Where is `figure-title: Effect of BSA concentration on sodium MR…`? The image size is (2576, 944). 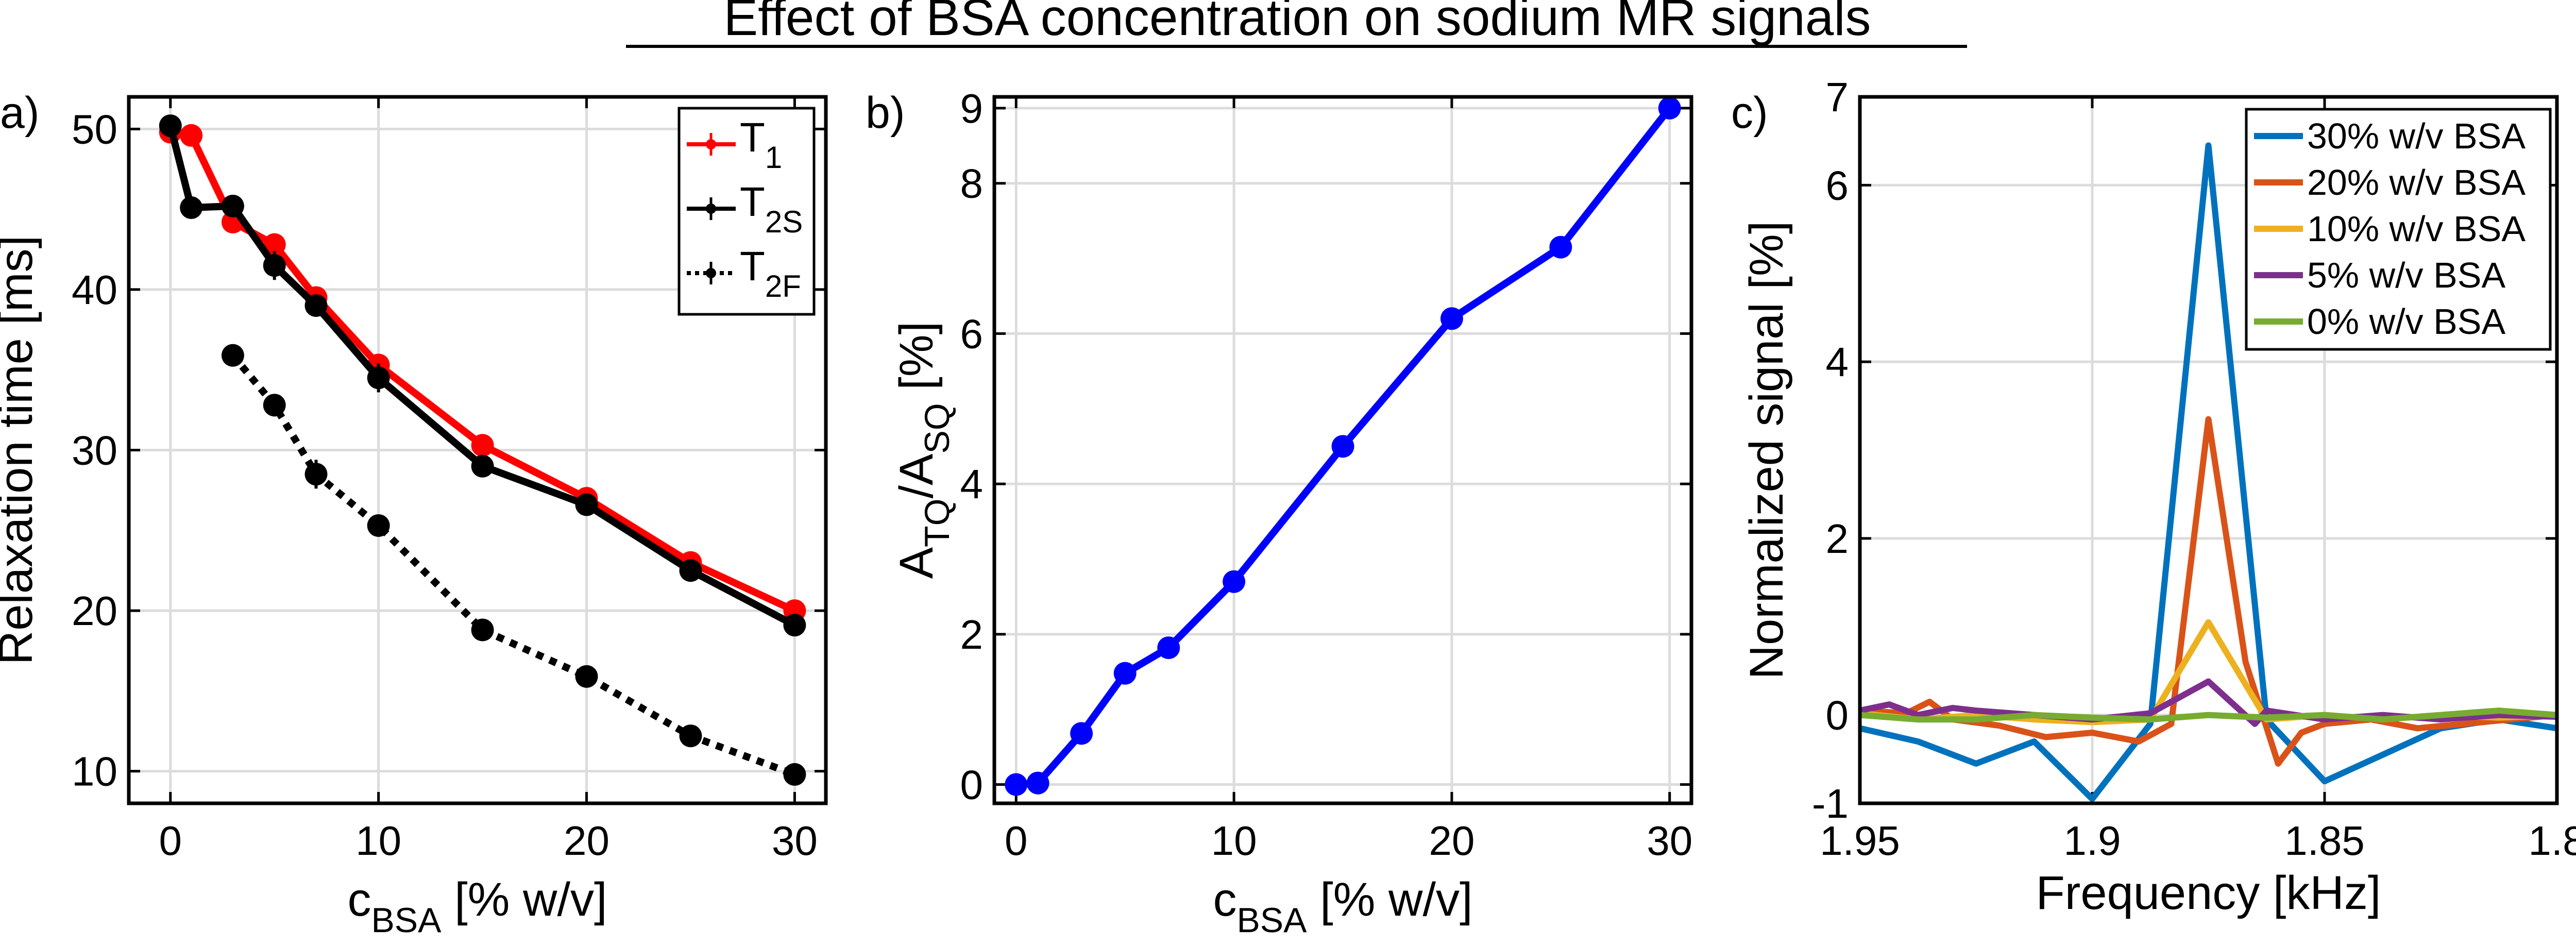
figure-title: Effect of BSA concentration on sodium MR… is located at coordinates (1297, 23).